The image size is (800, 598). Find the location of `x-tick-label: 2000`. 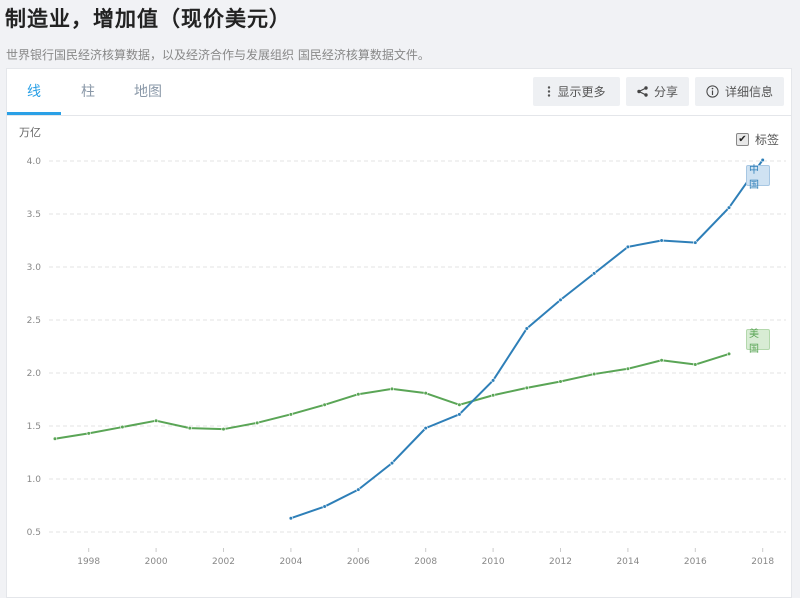

x-tick-label: 2000 is located at coordinates (156, 562).